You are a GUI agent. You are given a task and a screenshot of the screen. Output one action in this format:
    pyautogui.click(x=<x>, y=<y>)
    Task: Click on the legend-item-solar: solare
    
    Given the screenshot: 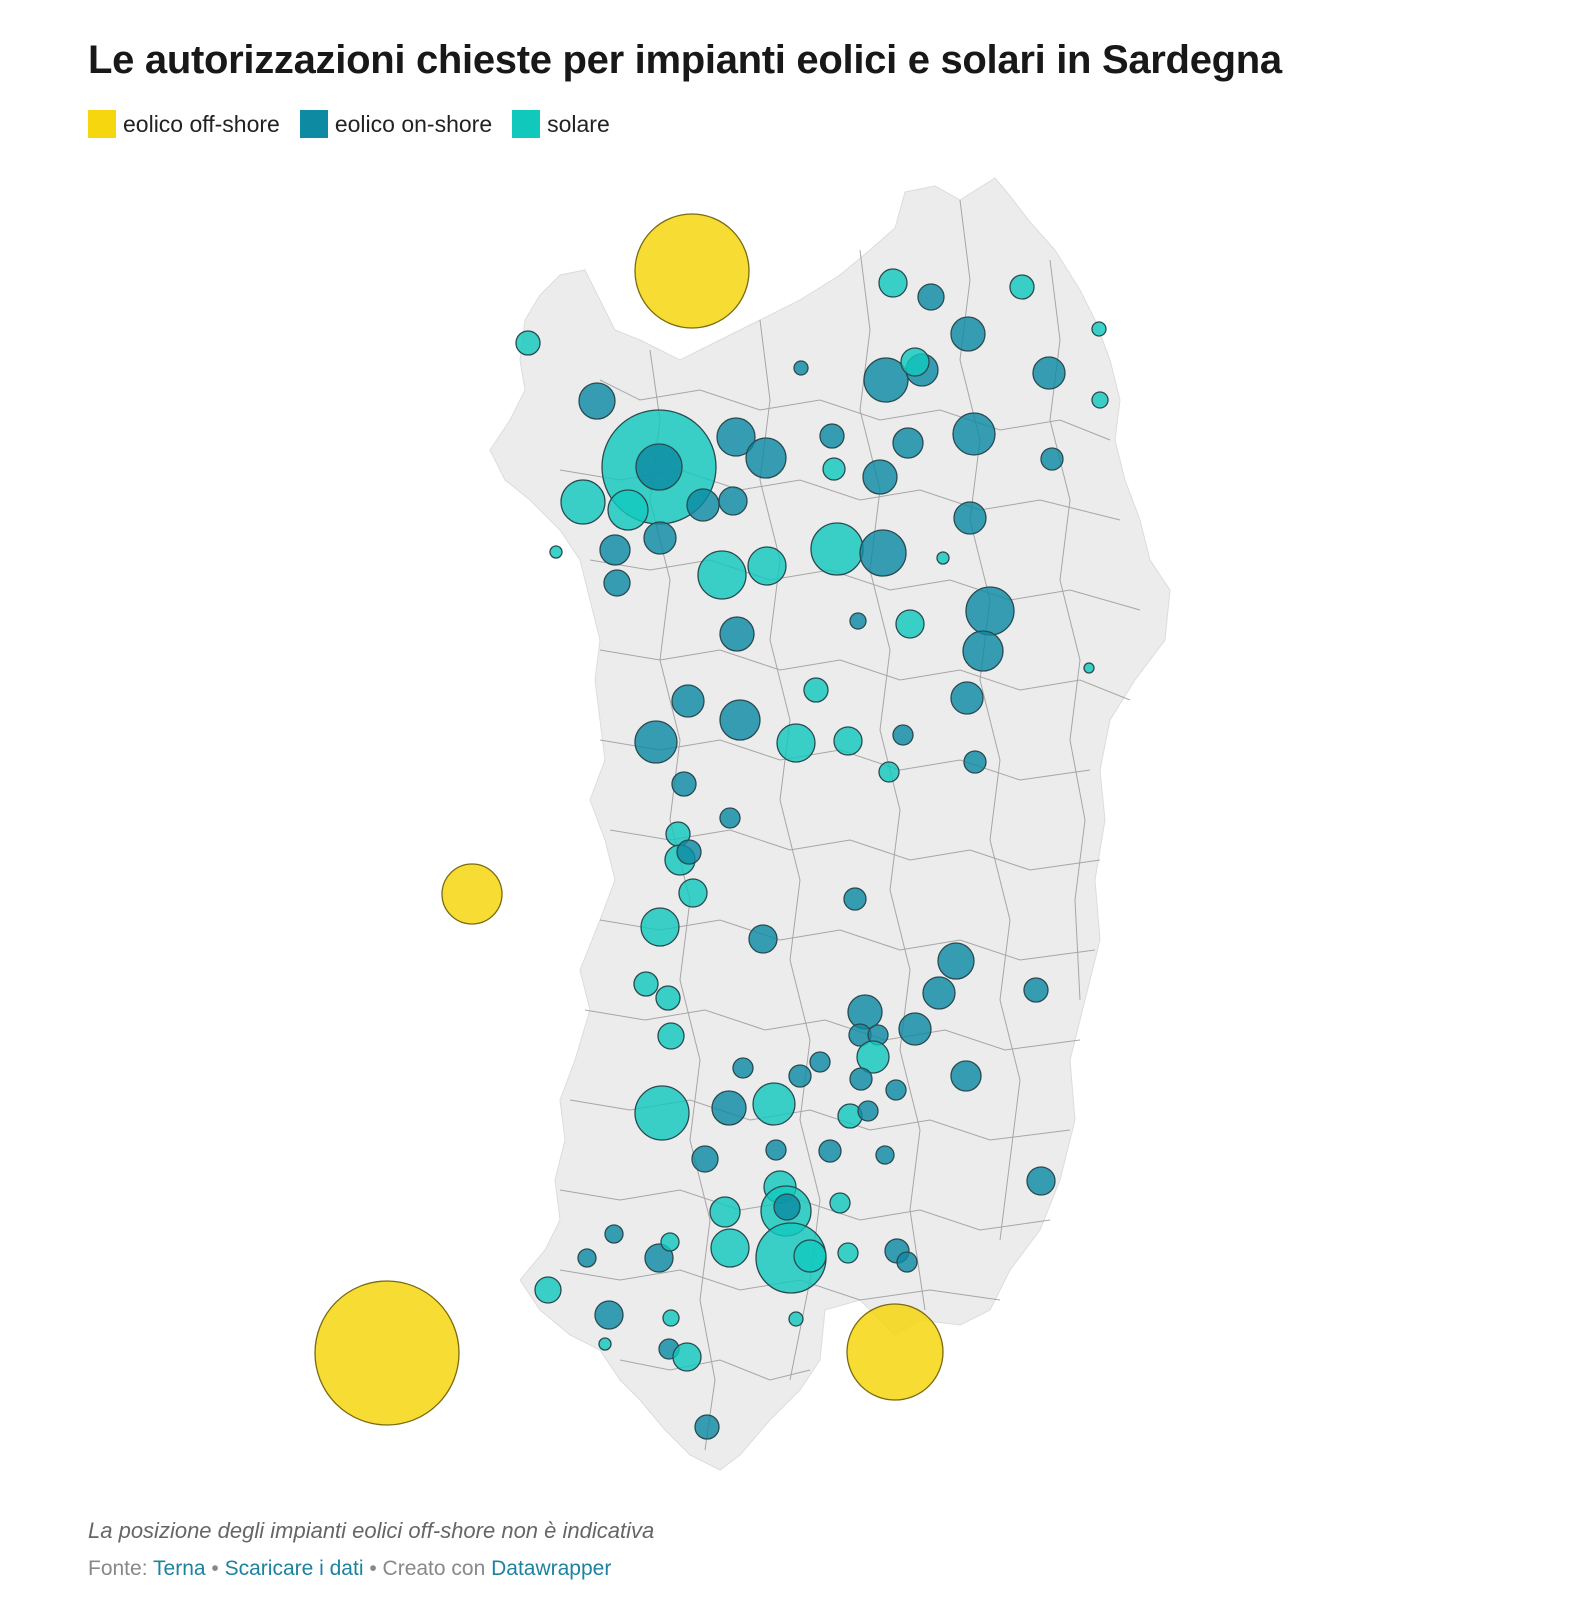 What is the action you would take?
    pyautogui.click(x=561, y=124)
    